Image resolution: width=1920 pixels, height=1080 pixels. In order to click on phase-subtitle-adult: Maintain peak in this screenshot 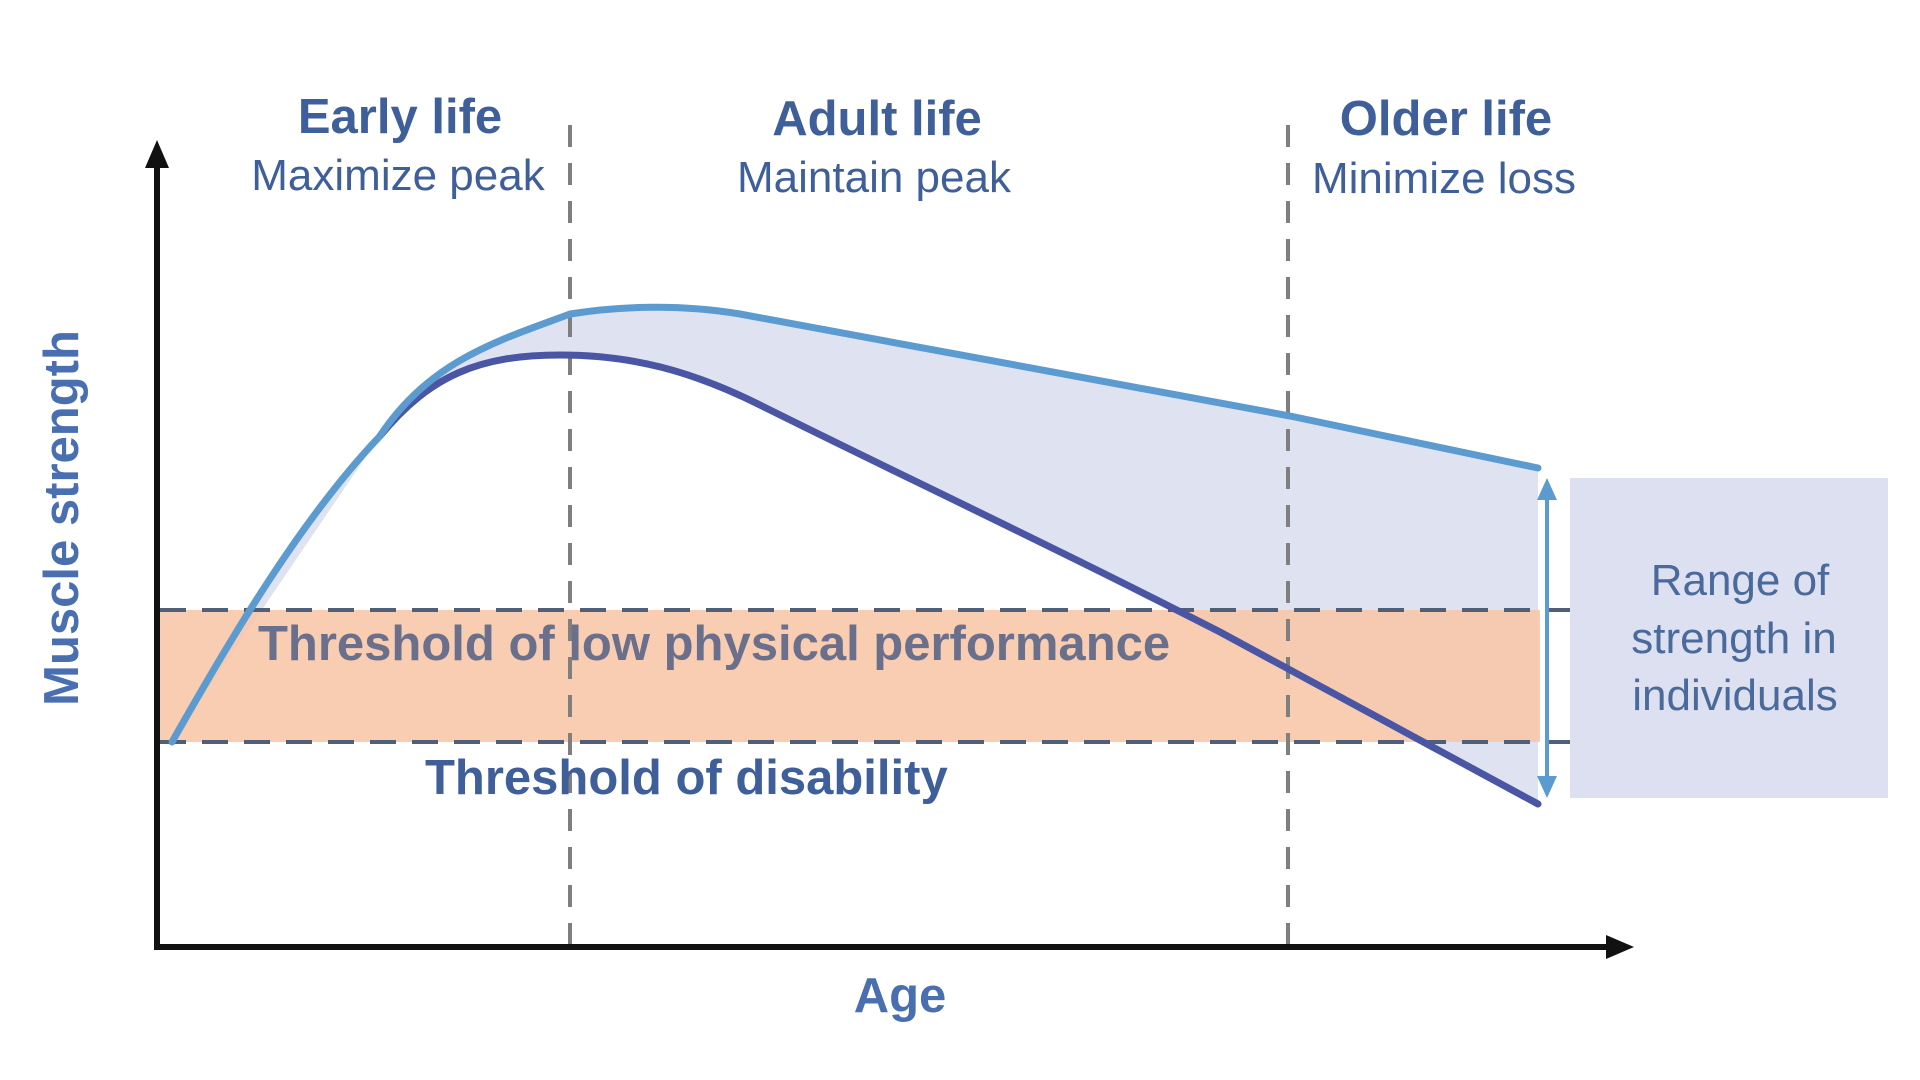, I will do `click(874, 177)`.